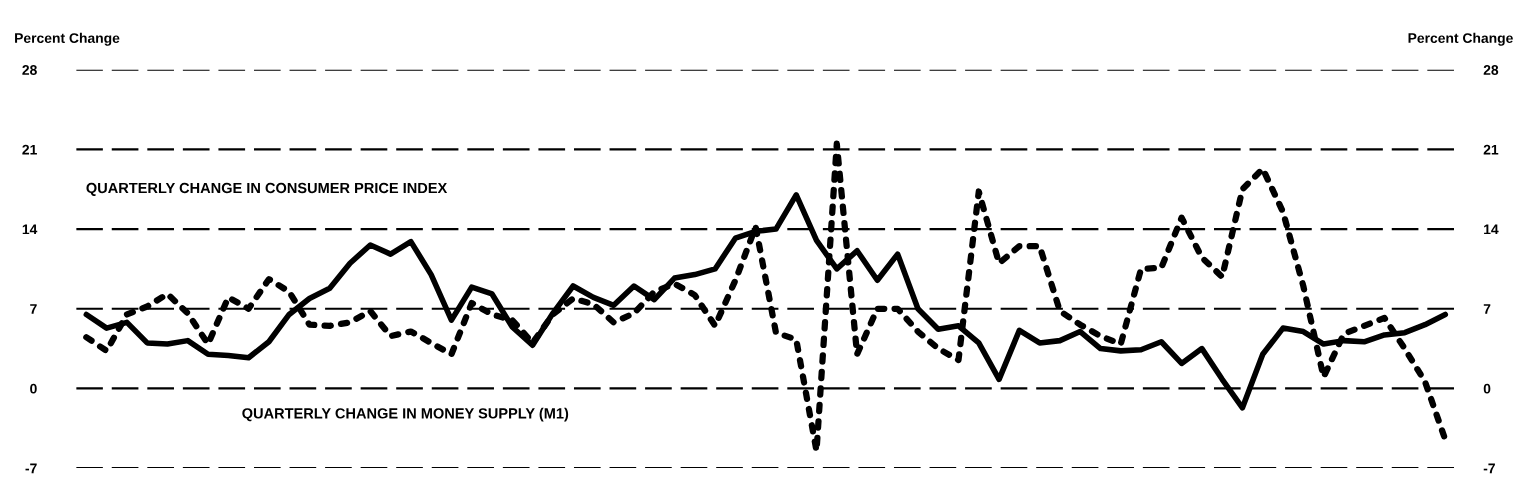 Image resolution: width=1524 pixels, height=498 pixels. I want to click on y-tick-label: -7, so click(31, 468).